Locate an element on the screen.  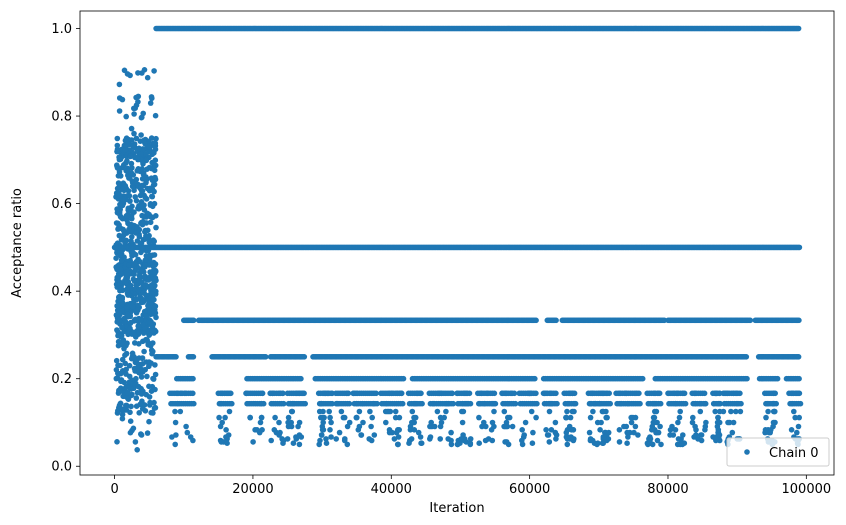
x-tick-label: 0 is located at coordinates (114, 489).